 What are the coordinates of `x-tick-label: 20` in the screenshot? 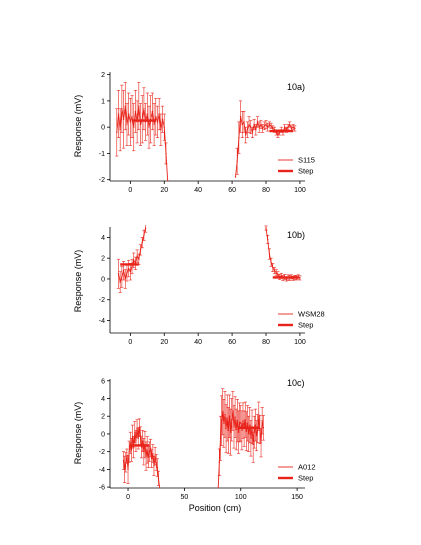 It's located at (164, 342).